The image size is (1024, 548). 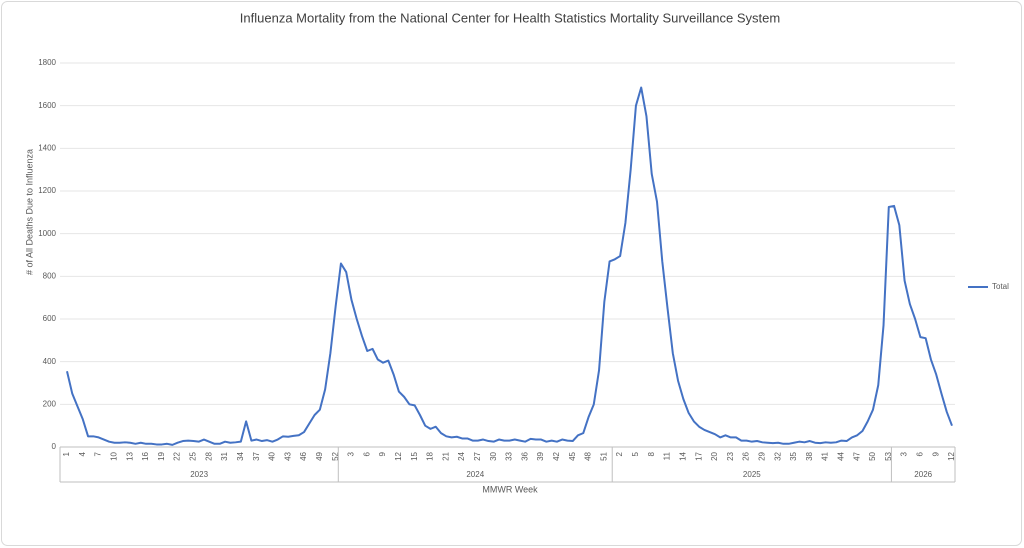 What do you see at coordinates (335, 455) in the screenshot?
I see `x-tick-label: 52` at bounding box center [335, 455].